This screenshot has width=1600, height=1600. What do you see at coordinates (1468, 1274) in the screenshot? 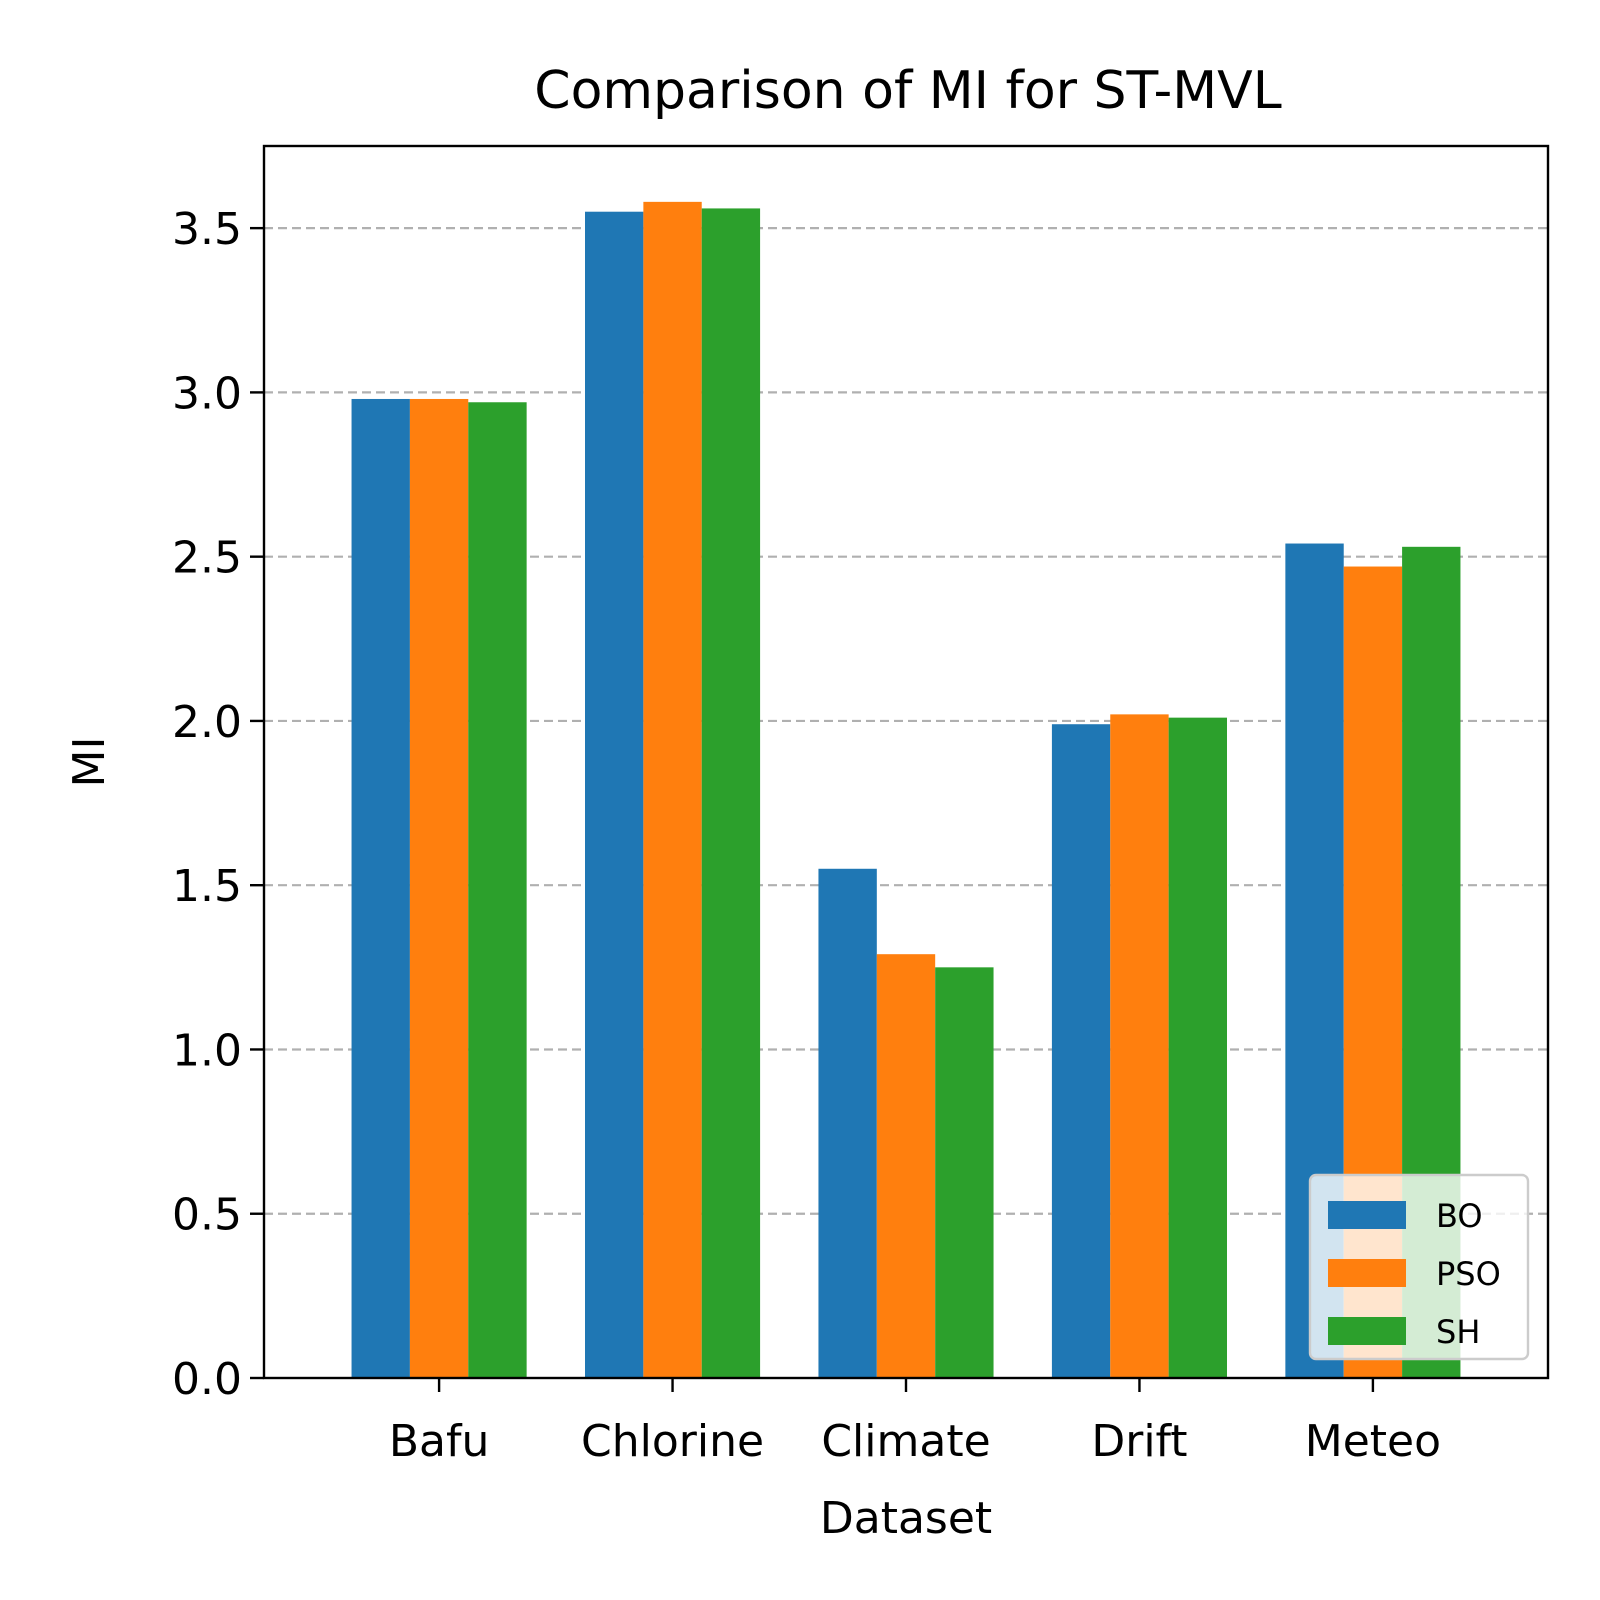
I see `legend-label-pso: PSO` at bounding box center [1468, 1274].